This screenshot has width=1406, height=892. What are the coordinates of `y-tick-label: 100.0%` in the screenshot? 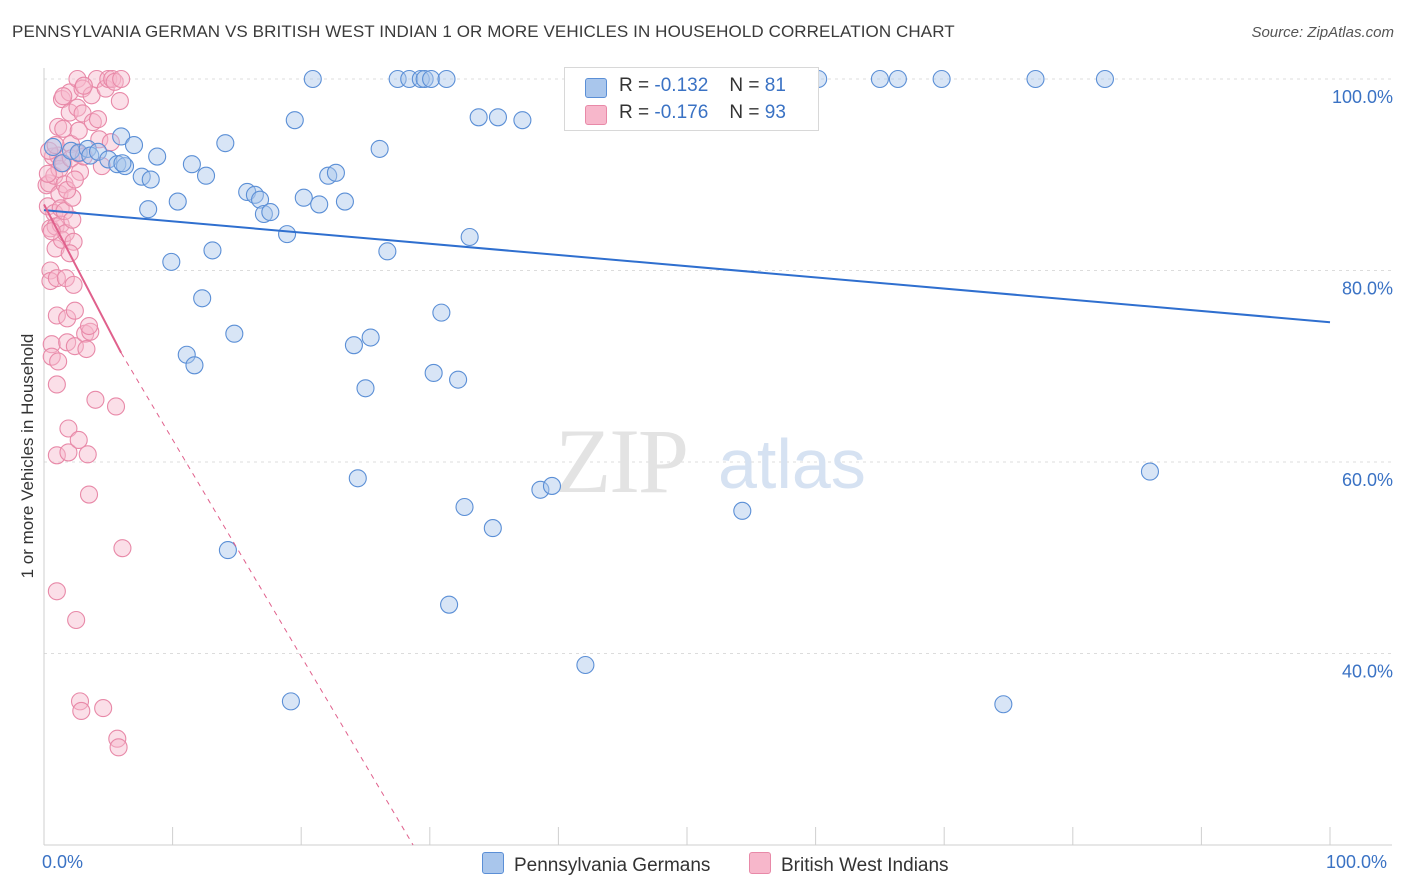 It's located at (1362, 97).